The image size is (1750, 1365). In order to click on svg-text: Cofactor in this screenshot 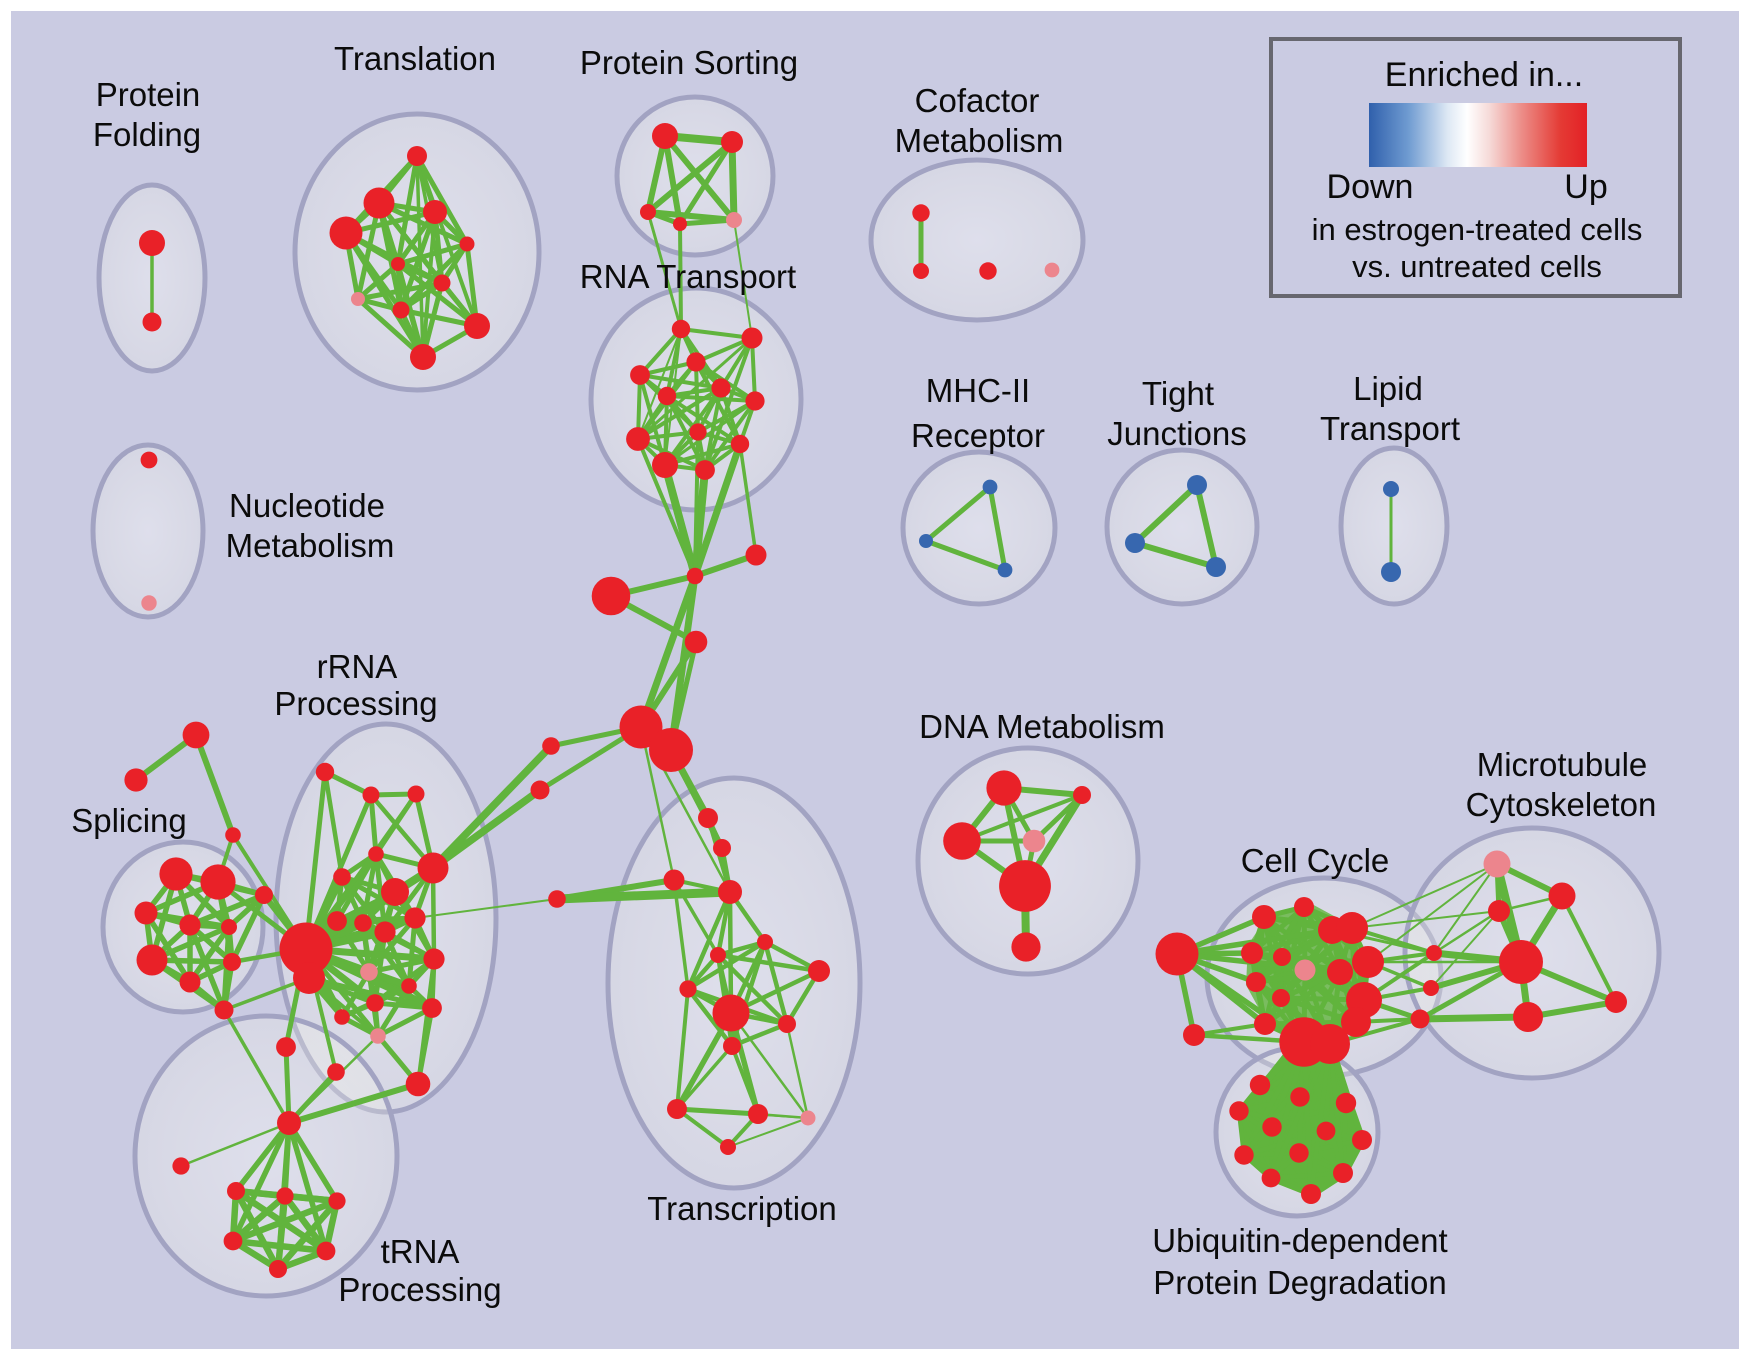, I will do `click(977, 100)`.